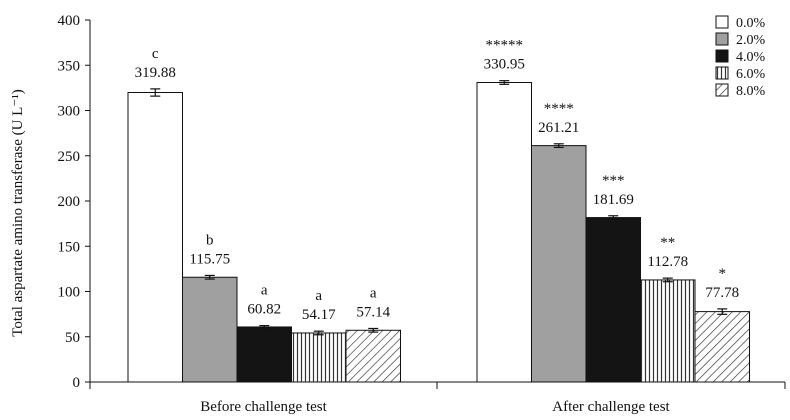 The height and width of the screenshot is (420, 790). Describe the element at coordinates (751, 91) in the screenshot. I see `legend-label: 8.0%` at that location.